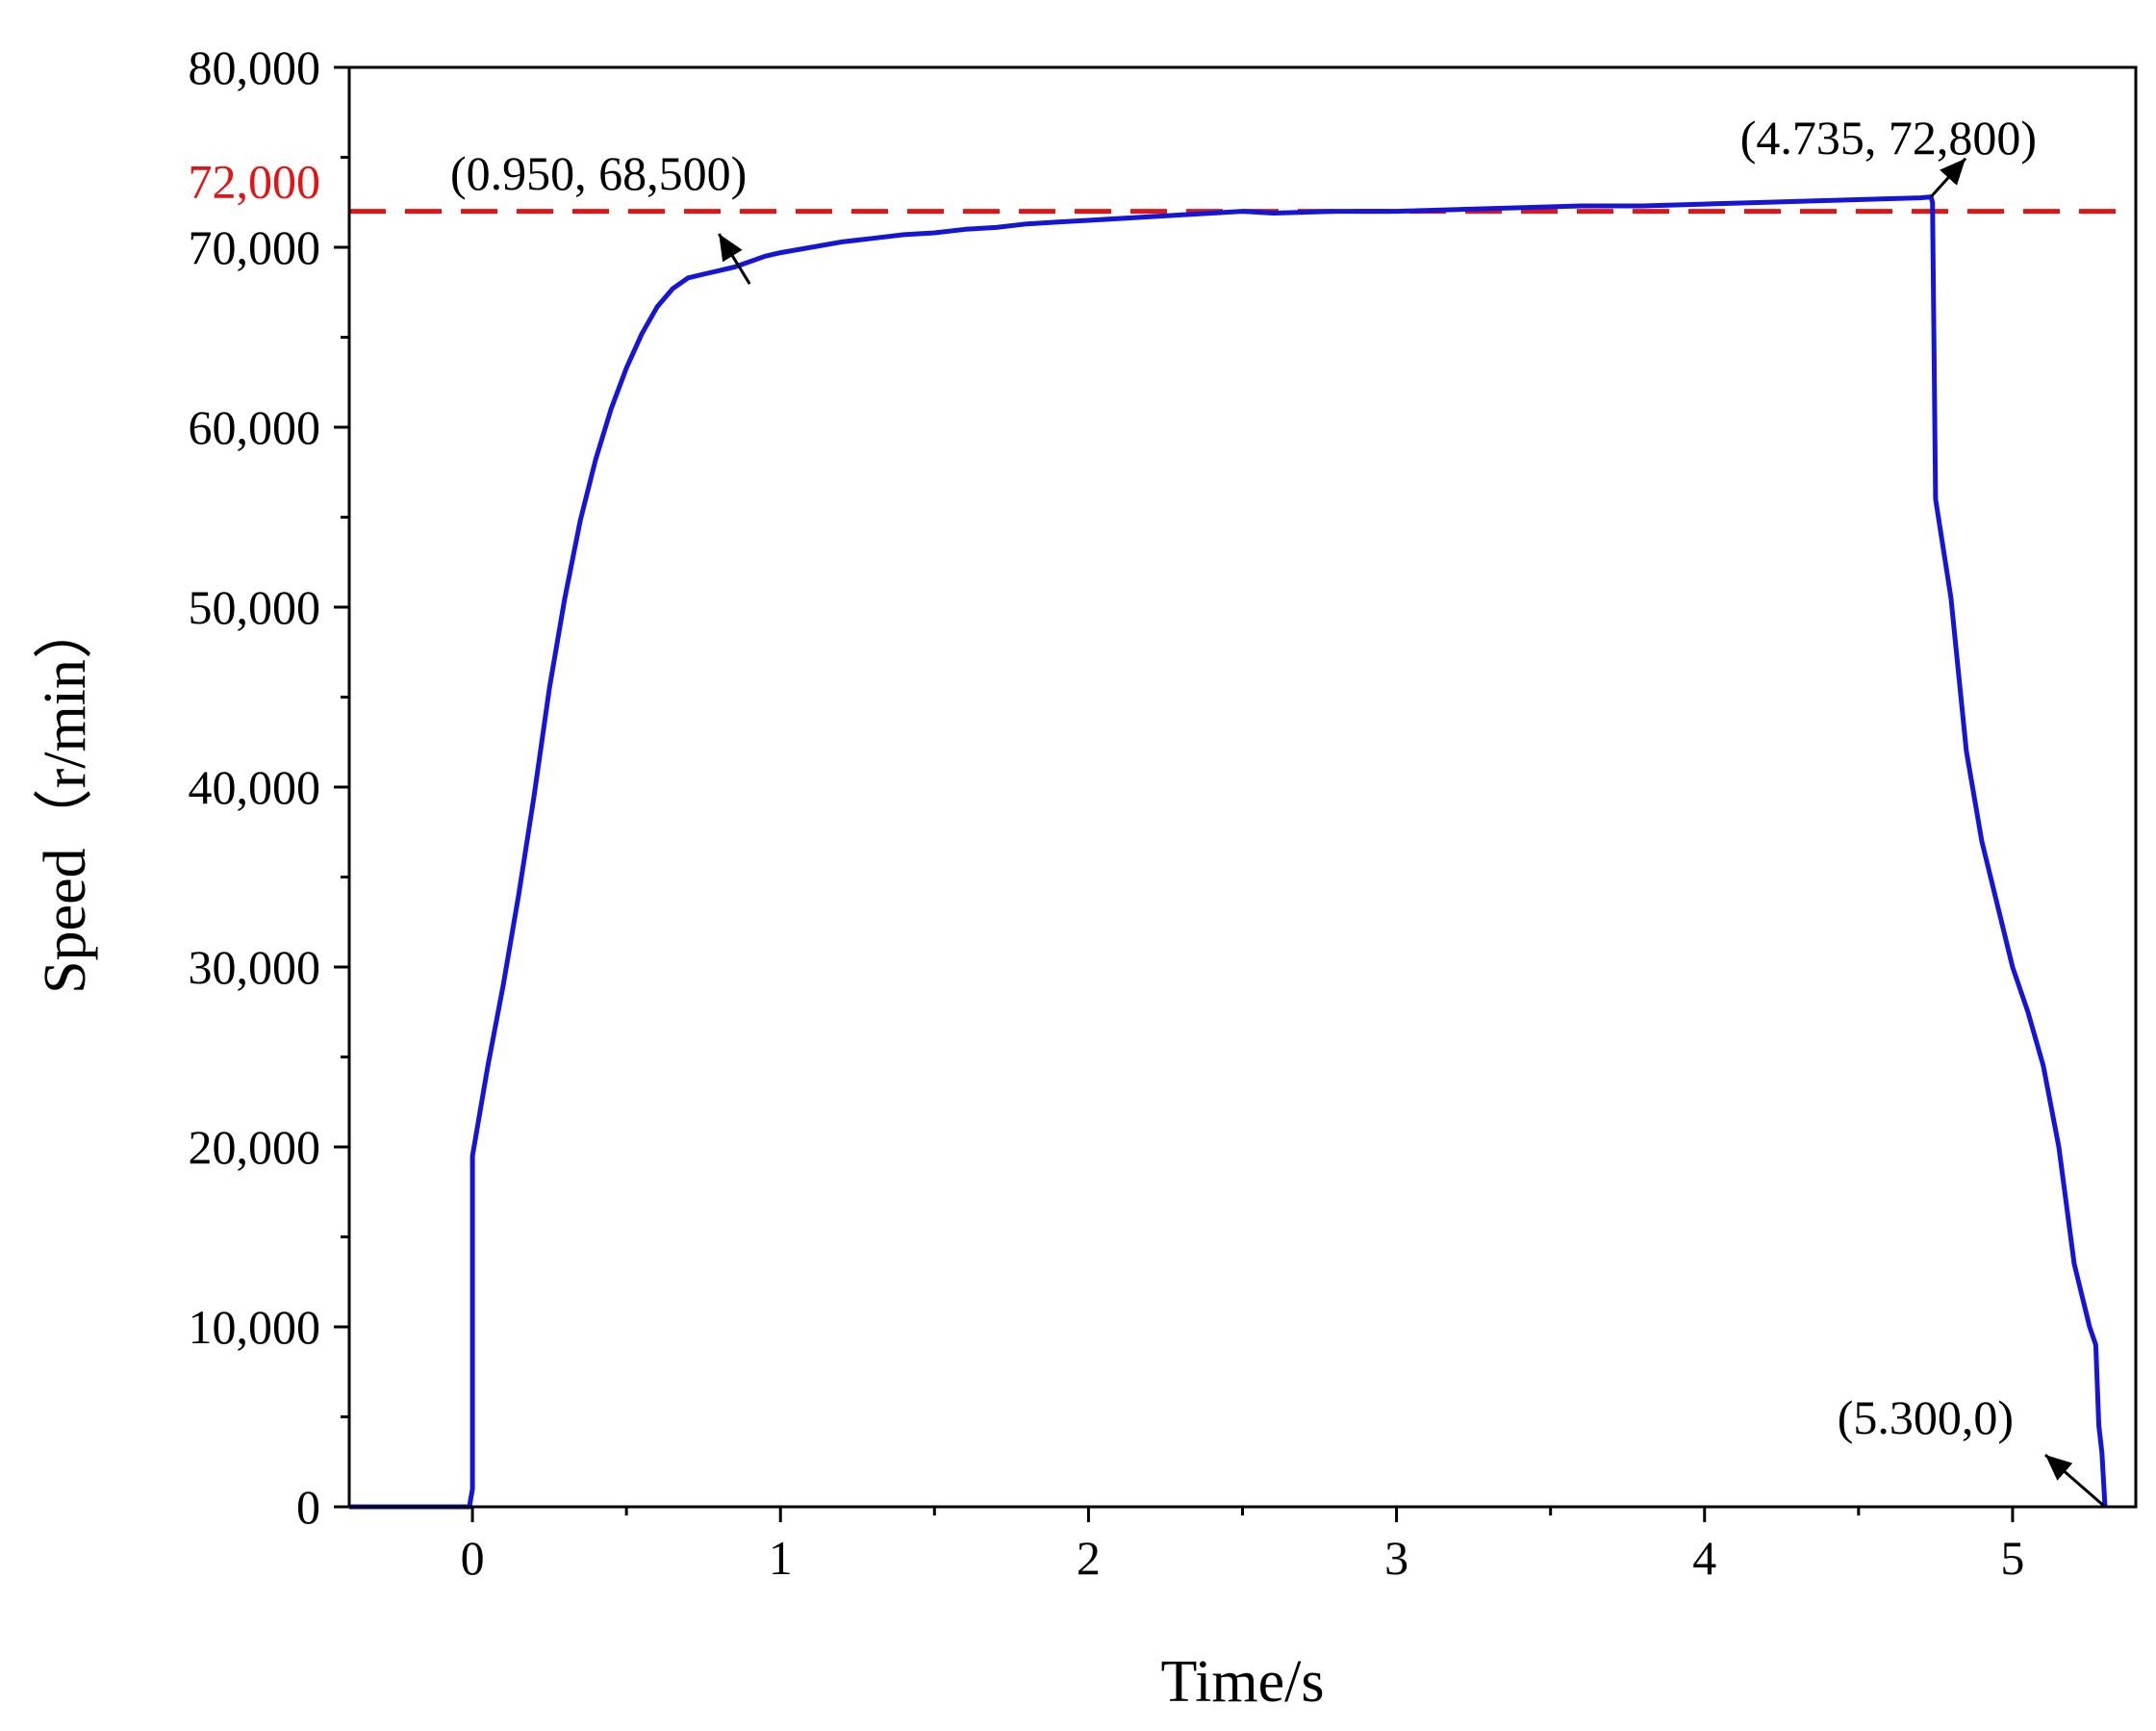 The image size is (2156, 1731). What do you see at coordinates (255, 787) in the screenshot?
I see `y-tick-label: 40,000` at bounding box center [255, 787].